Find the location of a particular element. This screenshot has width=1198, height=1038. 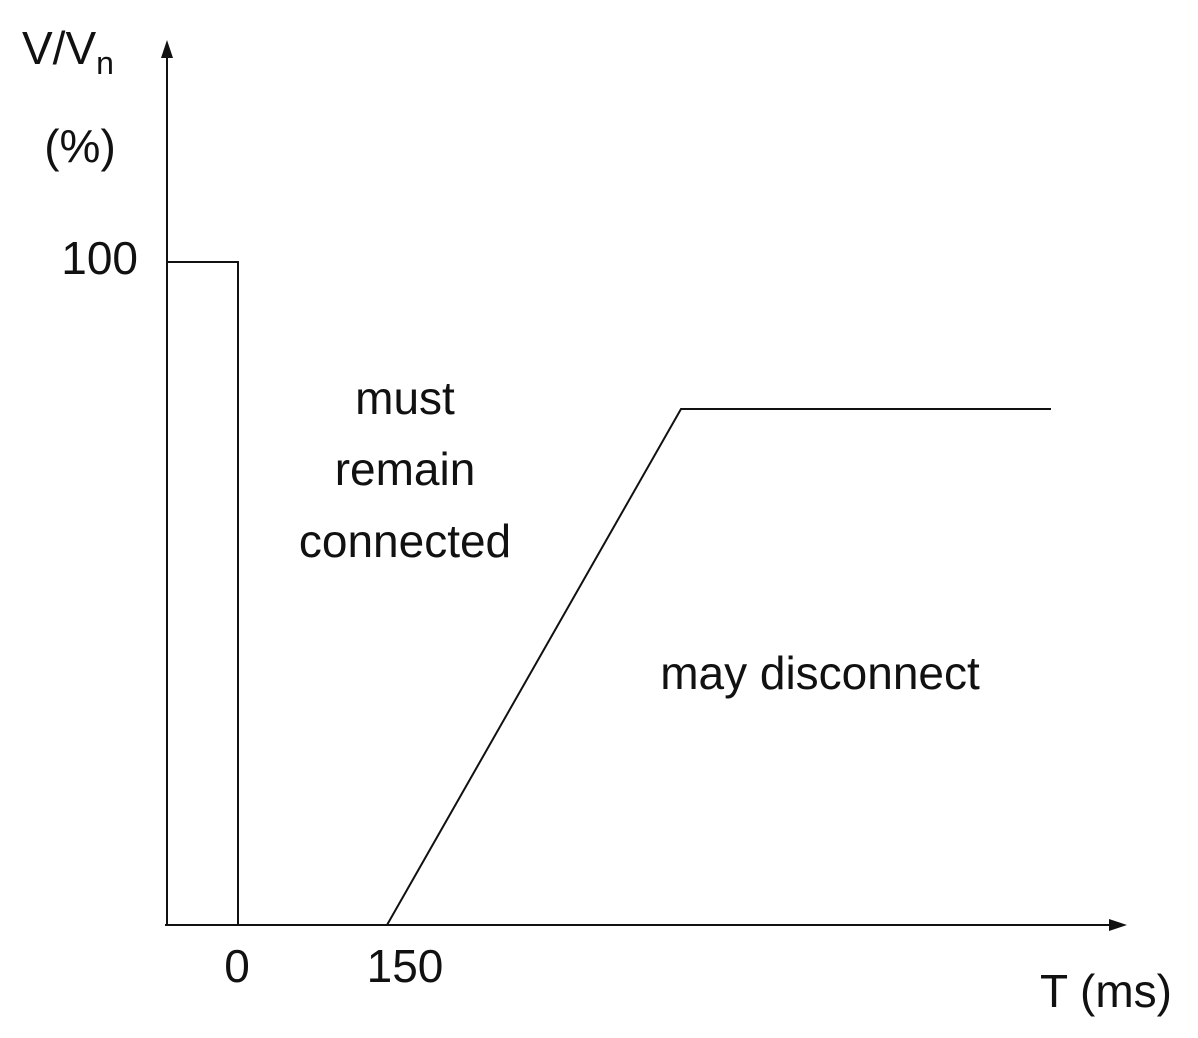

region-label: may disconnect is located at coordinates (820, 673).